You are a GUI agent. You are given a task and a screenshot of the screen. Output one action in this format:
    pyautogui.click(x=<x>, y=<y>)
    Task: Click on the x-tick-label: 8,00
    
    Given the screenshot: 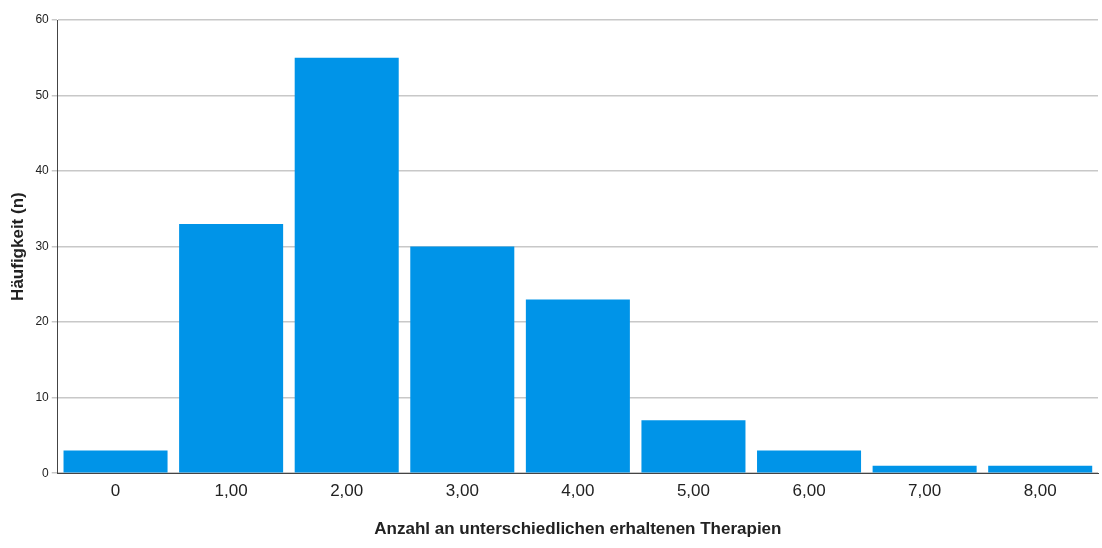 What is the action you would take?
    pyautogui.click(x=1040, y=491)
    